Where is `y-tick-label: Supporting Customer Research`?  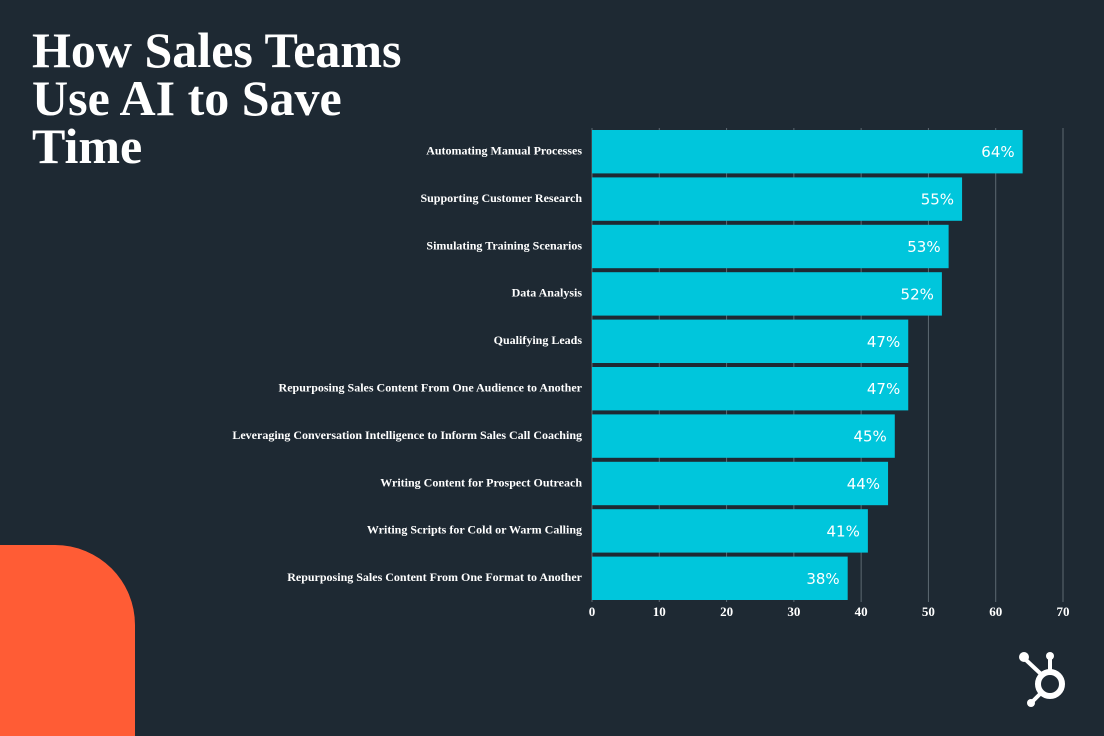
y-tick-label: Supporting Customer Research is located at coordinates (501, 198).